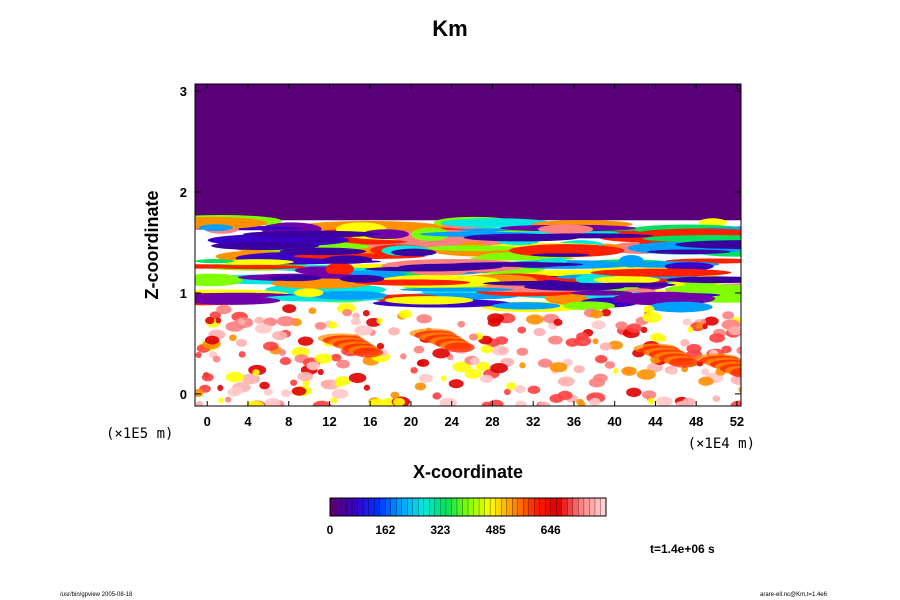 The height and width of the screenshot is (600, 900). Describe the element at coordinates (183, 192) in the screenshot. I see `y-tick-label: 2` at that location.